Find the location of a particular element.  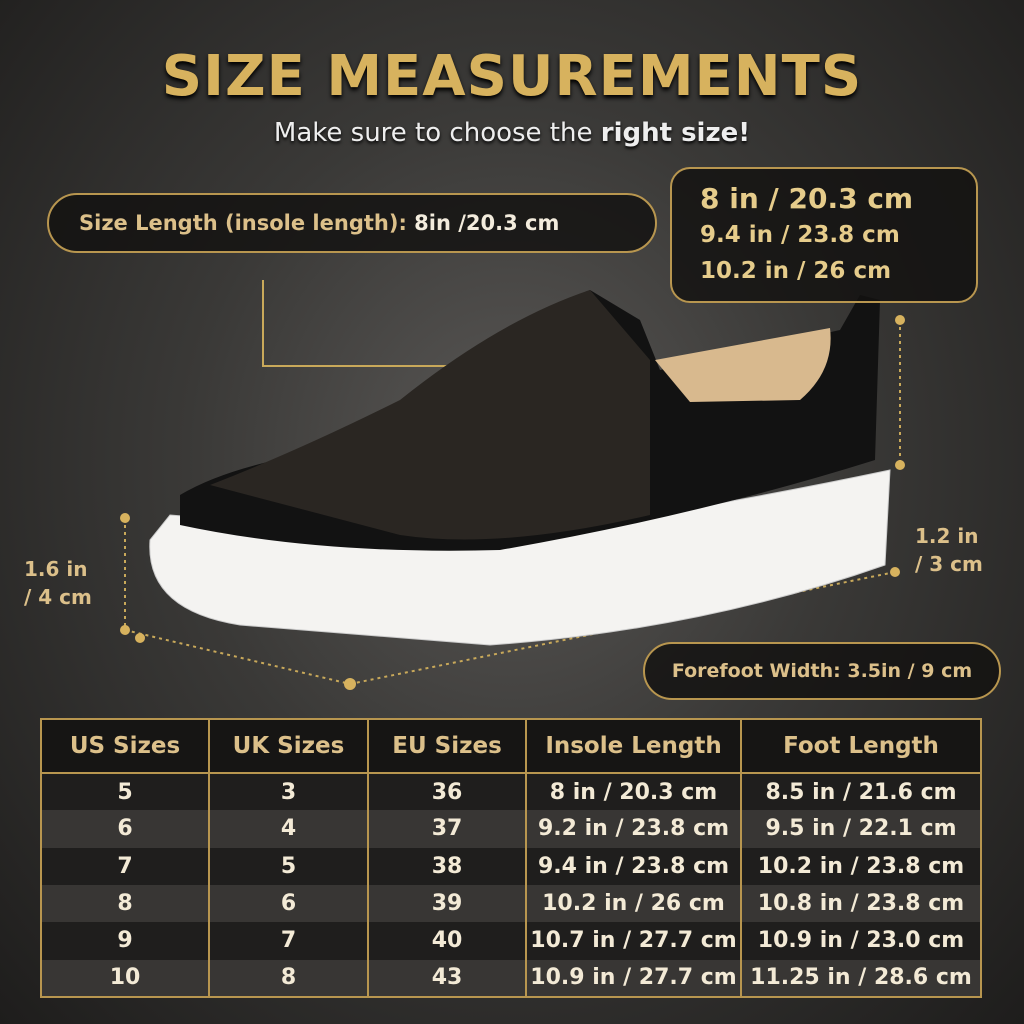

table-cell: 9.5 in / 22.1 cm is located at coordinates (861, 829).